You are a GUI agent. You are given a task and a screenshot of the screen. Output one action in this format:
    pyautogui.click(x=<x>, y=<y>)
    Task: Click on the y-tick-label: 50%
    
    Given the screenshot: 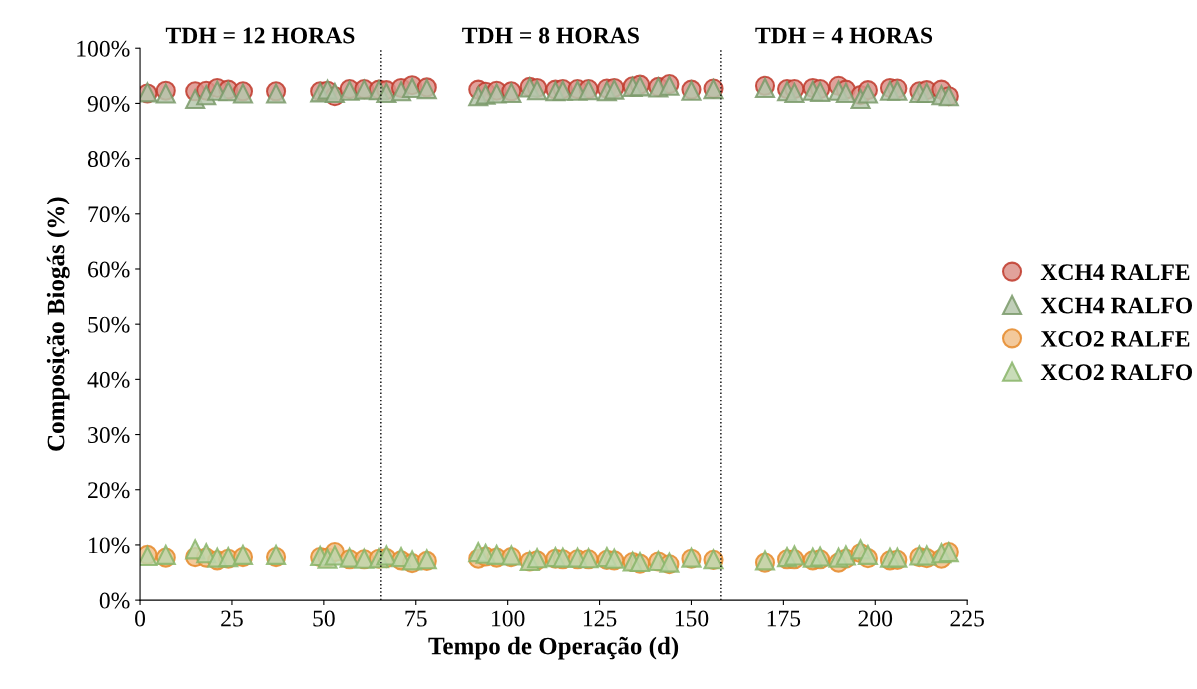 What is the action you would take?
    pyautogui.click(x=109, y=324)
    